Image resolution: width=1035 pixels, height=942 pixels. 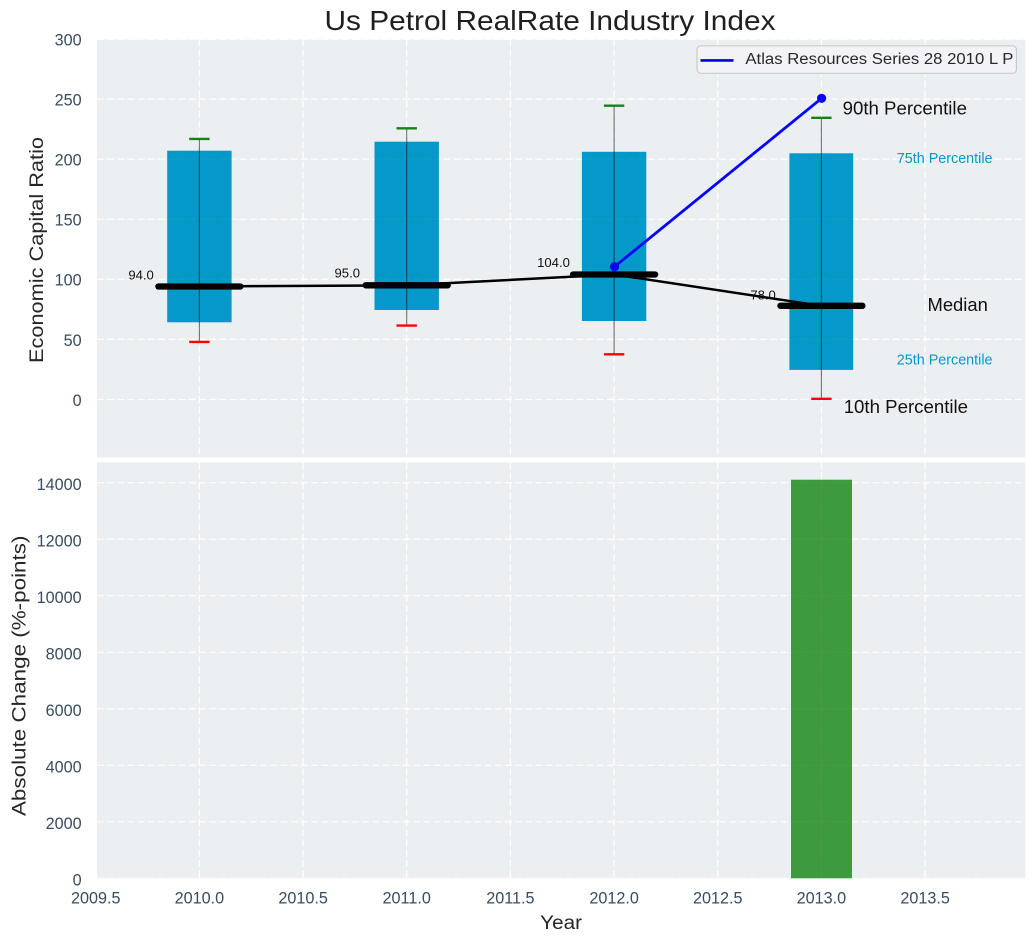 I want to click on svg-text: 4000, so click(x=64, y=768).